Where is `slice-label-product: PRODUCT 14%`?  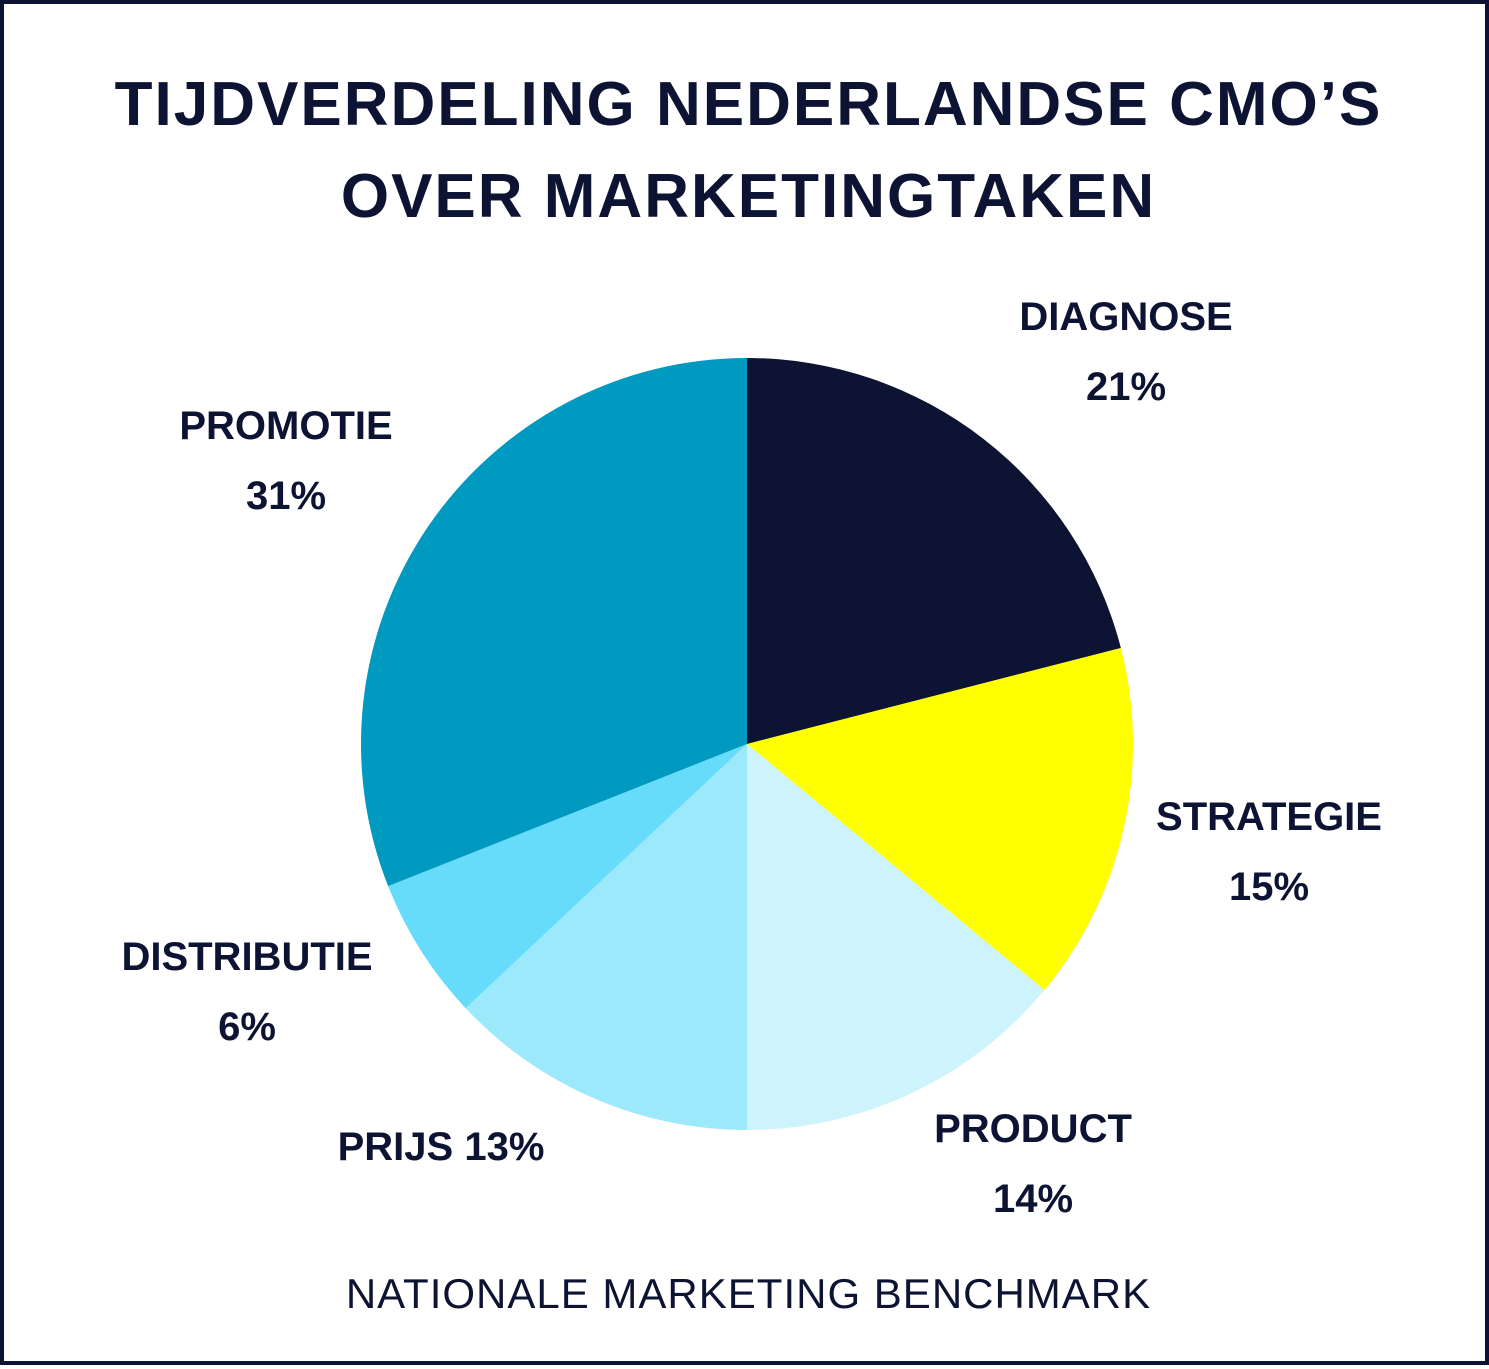 slice-label-product: PRODUCT 14% is located at coordinates (1033, 1164).